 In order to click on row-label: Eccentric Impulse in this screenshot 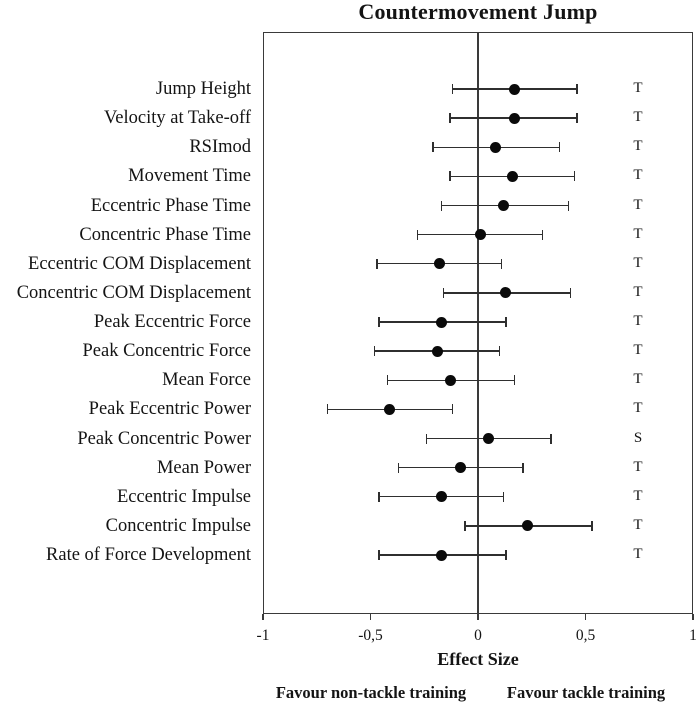, I will do `click(183, 496)`.